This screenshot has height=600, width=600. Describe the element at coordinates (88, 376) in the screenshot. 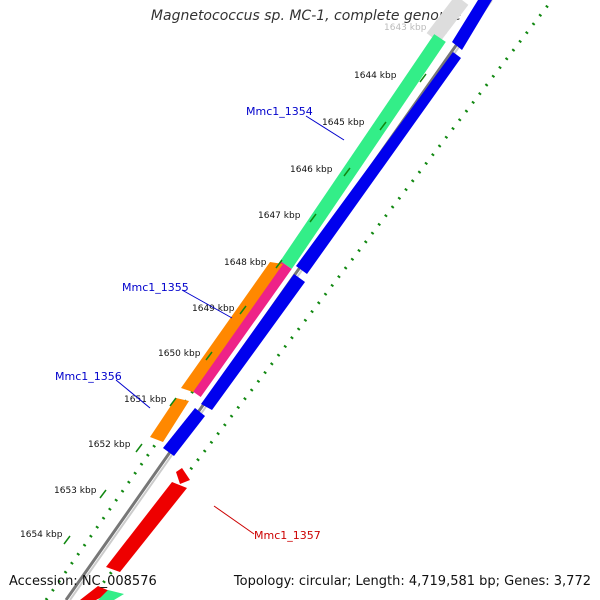

I see `gene-label-mmc1-1356: Mmc1_1356` at that location.